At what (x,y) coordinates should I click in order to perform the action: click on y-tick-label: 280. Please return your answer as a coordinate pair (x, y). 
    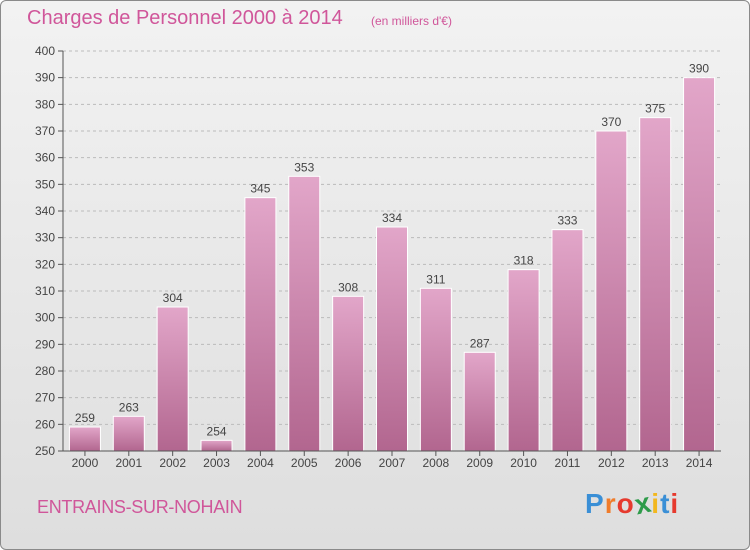
    Looking at the image, I should click on (45, 371).